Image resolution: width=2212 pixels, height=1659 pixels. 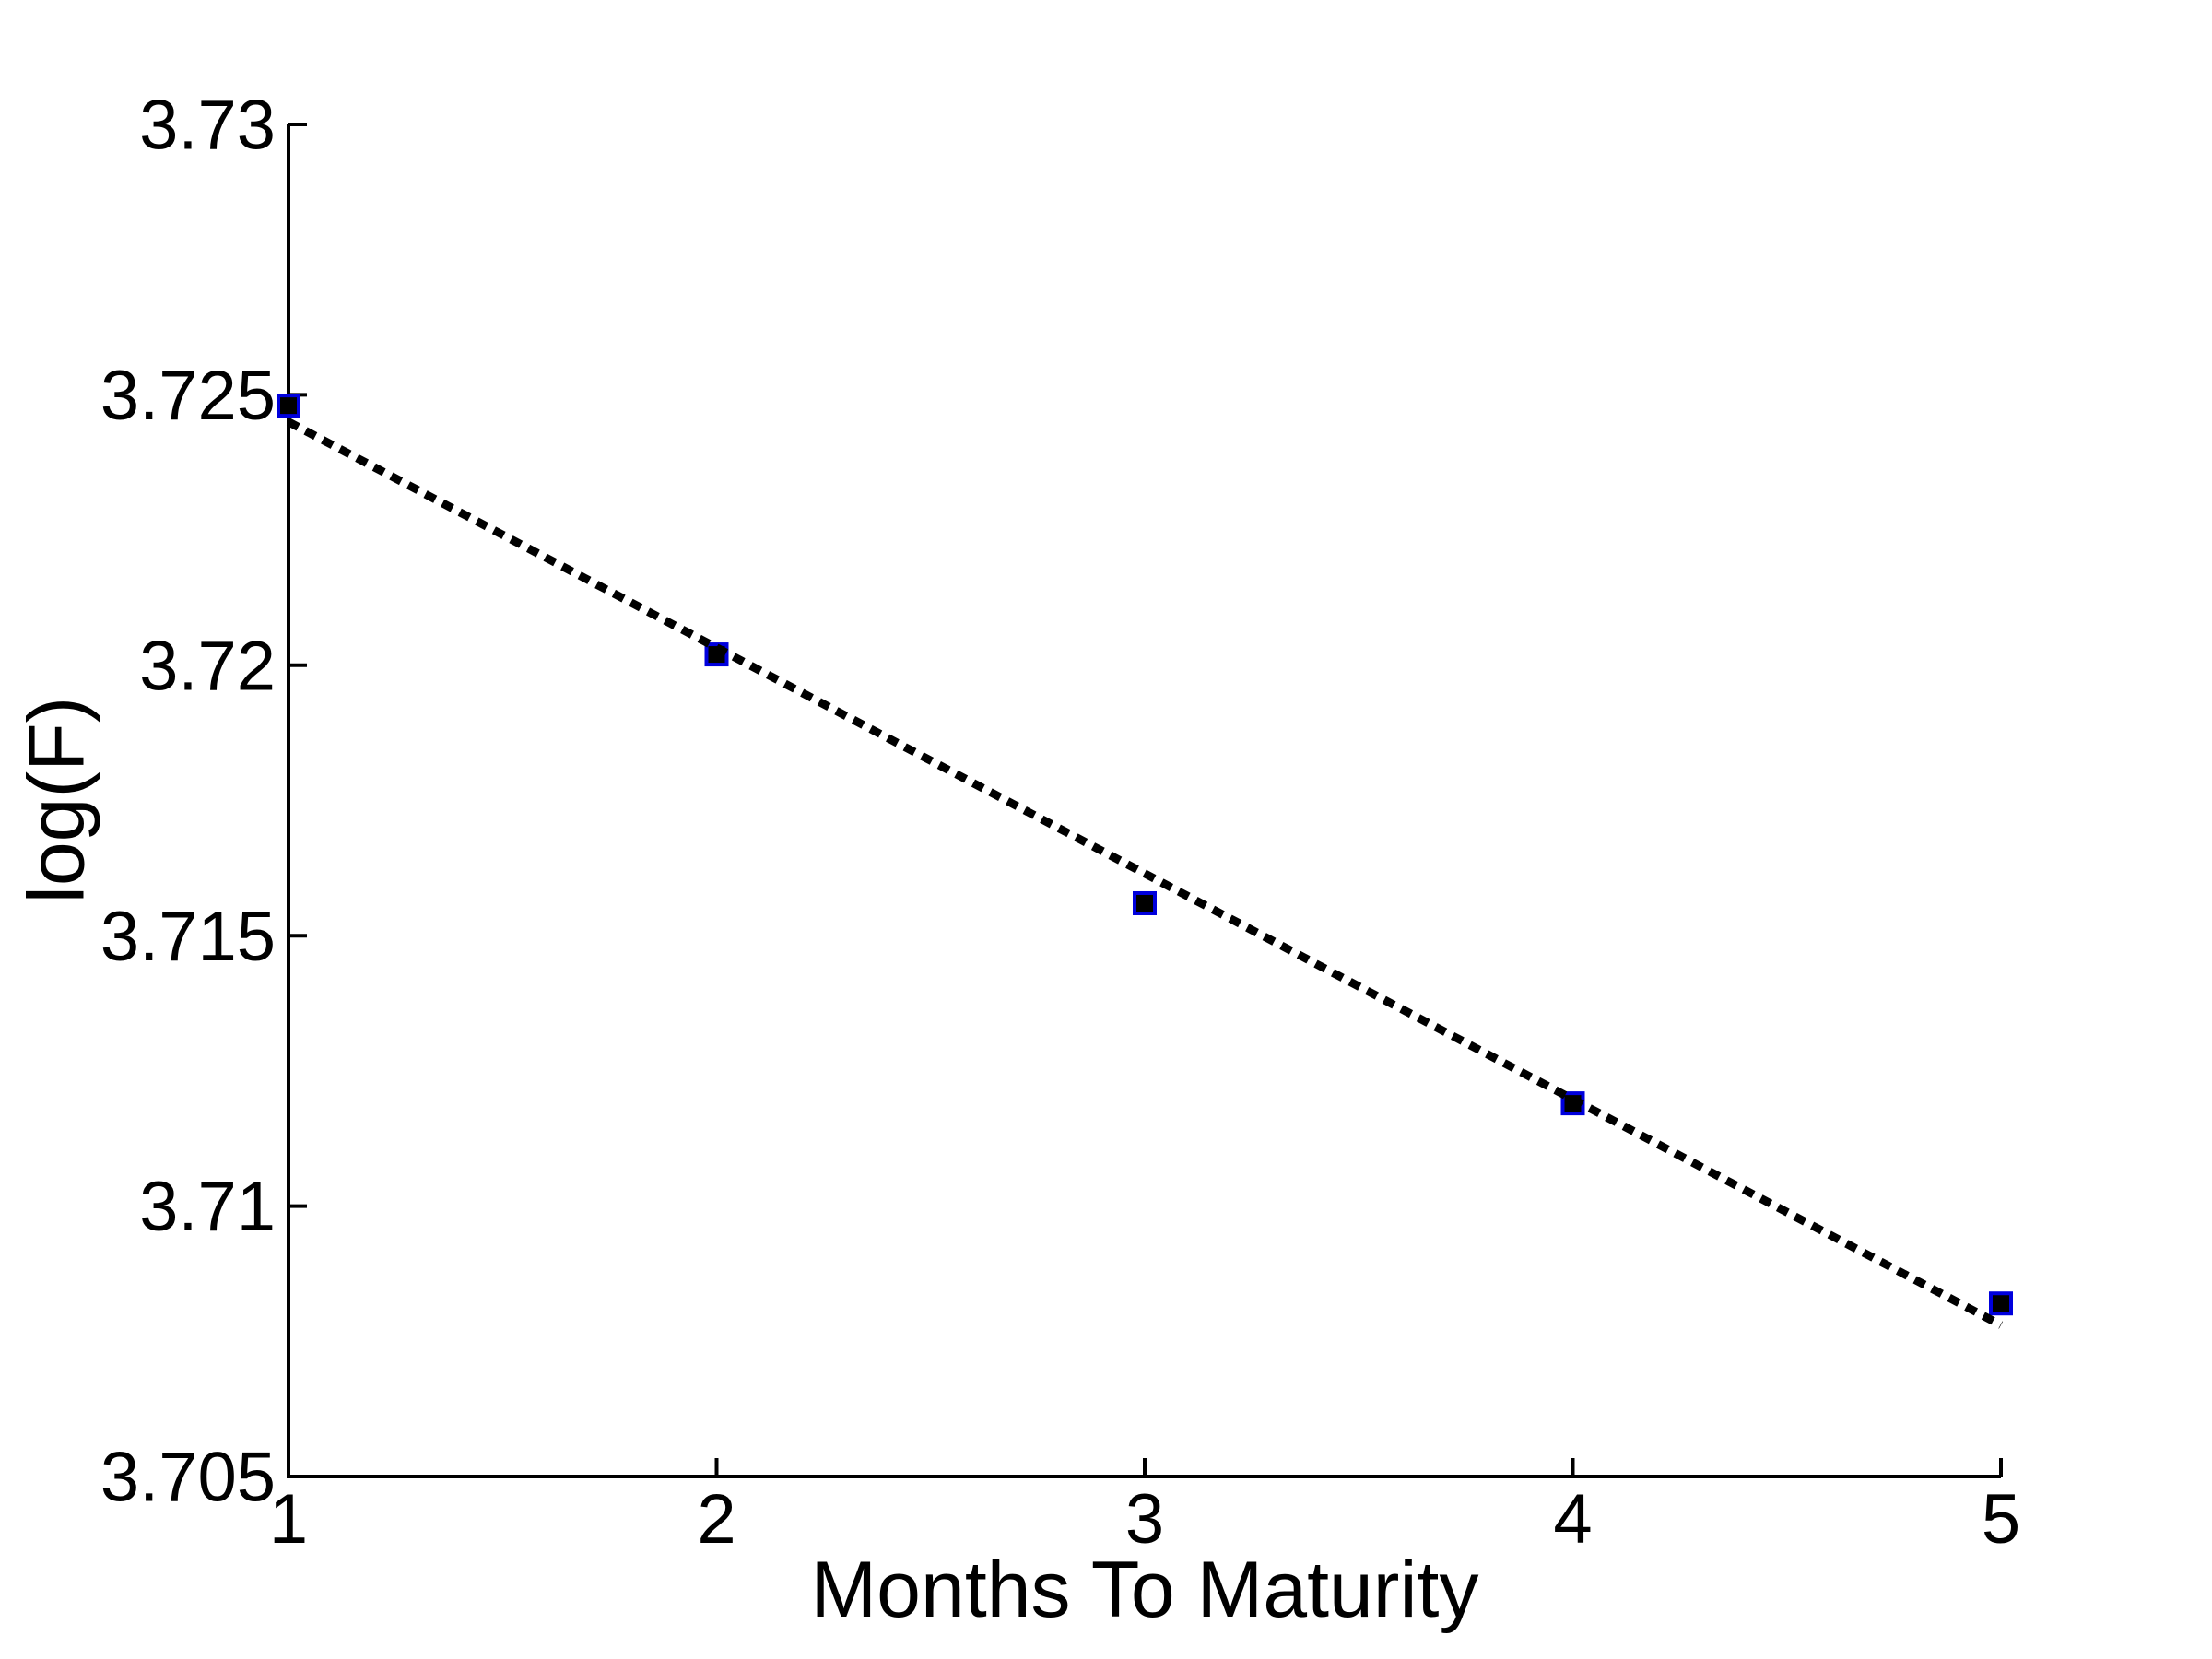 What do you see at coordinates (207, 126) in the screenshot?
I see `y-tick-label: 3.73` at bounding box center [207, 126].